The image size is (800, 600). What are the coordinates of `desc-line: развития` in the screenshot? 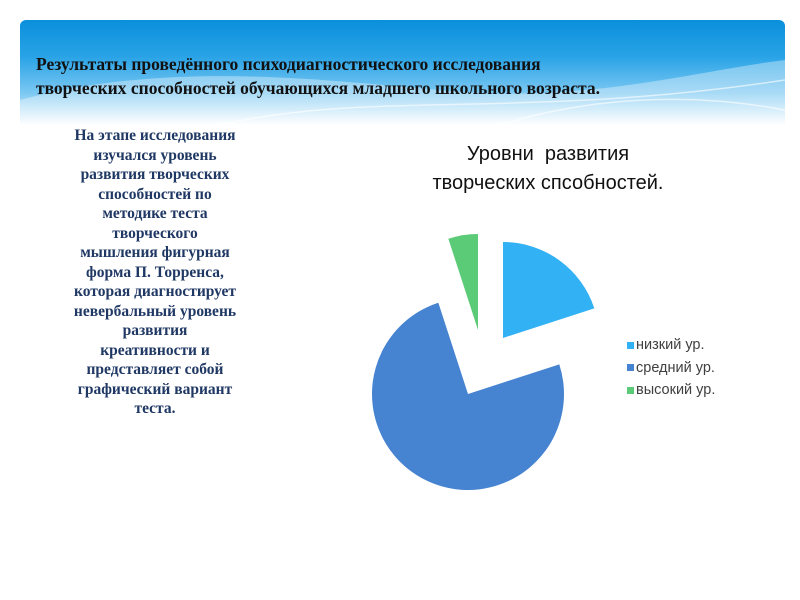 It's located at (155, 330).